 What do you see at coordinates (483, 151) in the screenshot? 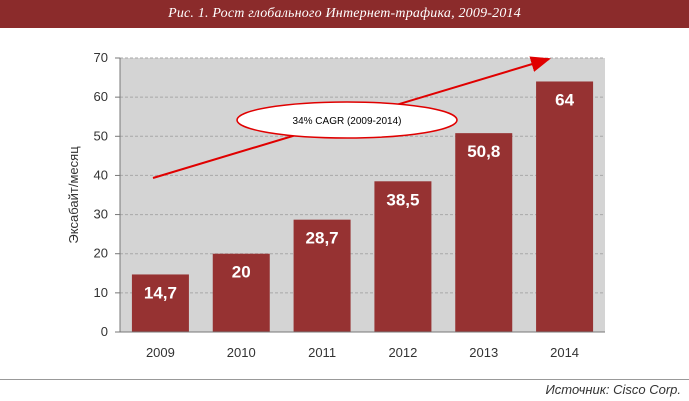
I see `data-label-2013: 50,8` at bounding box center [483, 151].